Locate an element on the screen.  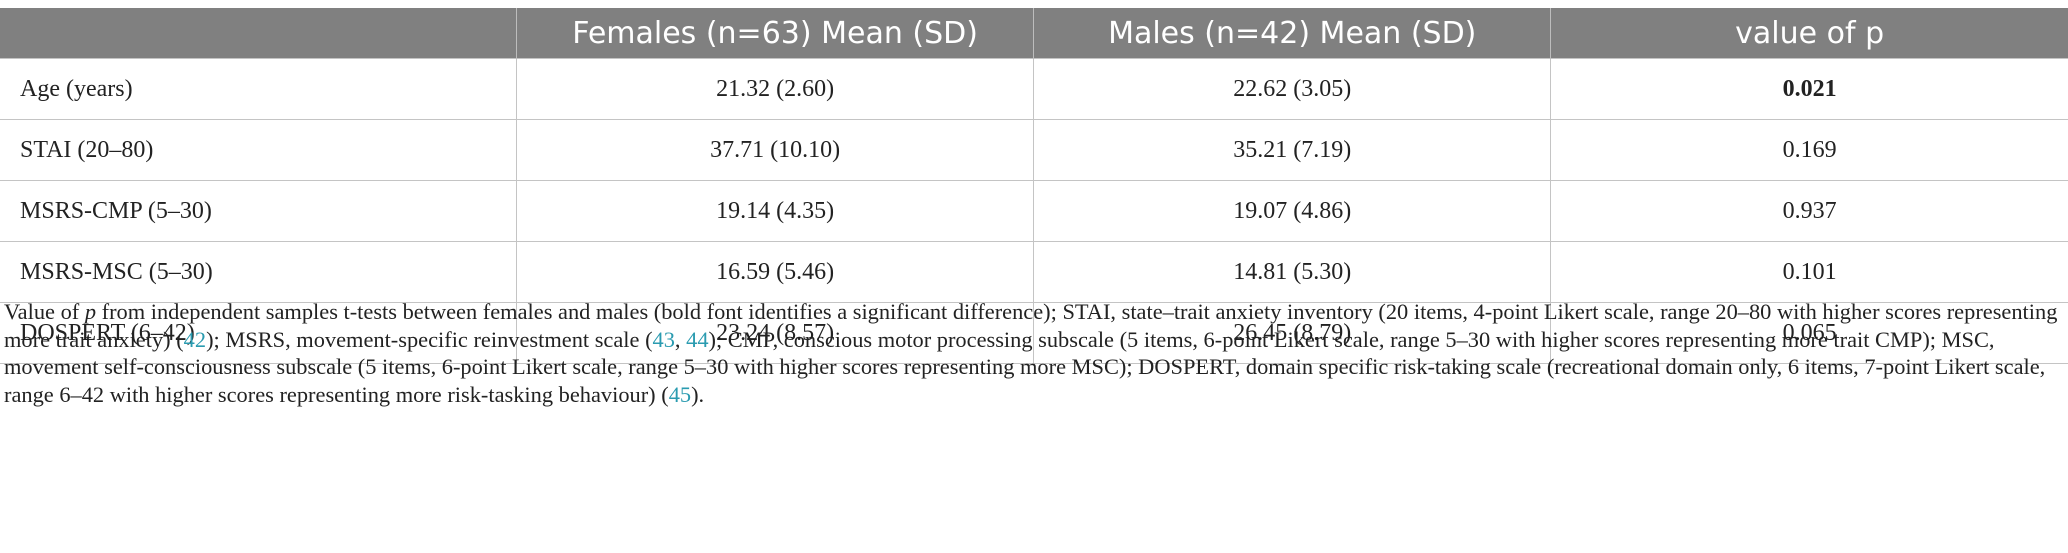
table-cell: 0.021 is located at coordinates (1809, 89).